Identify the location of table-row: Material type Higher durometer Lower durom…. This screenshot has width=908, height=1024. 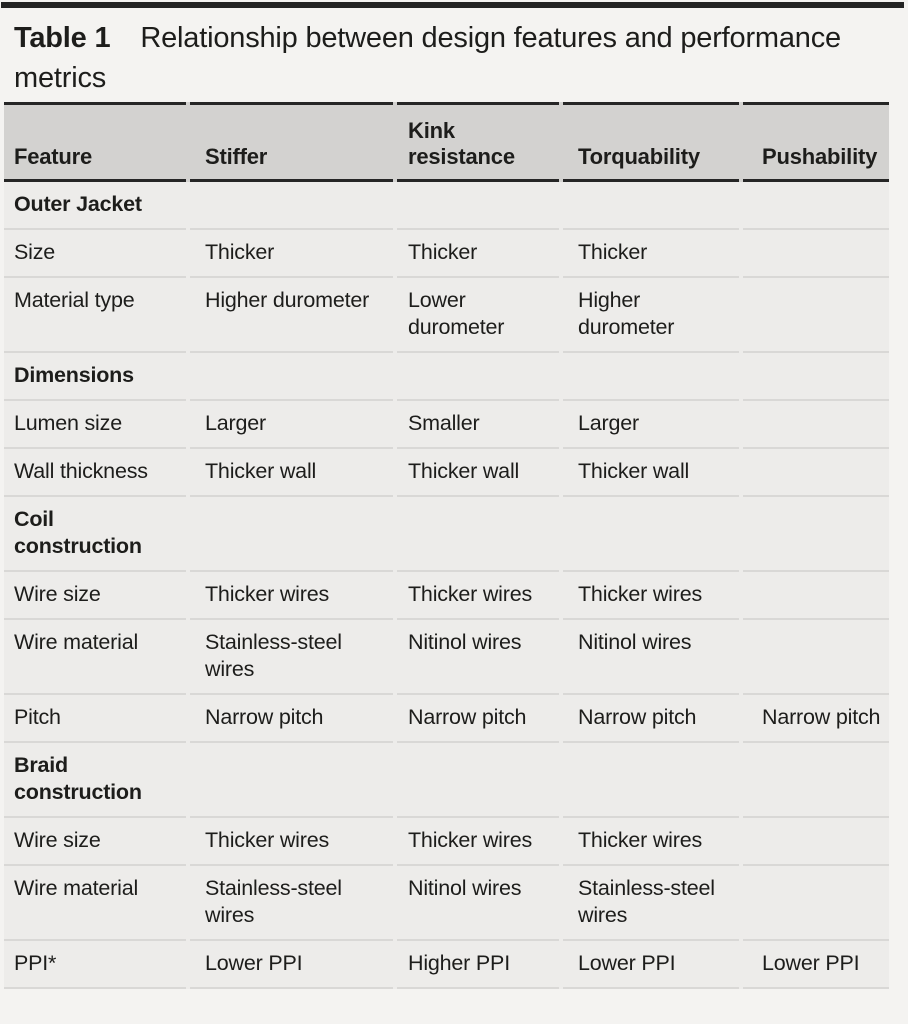
(446, 315).